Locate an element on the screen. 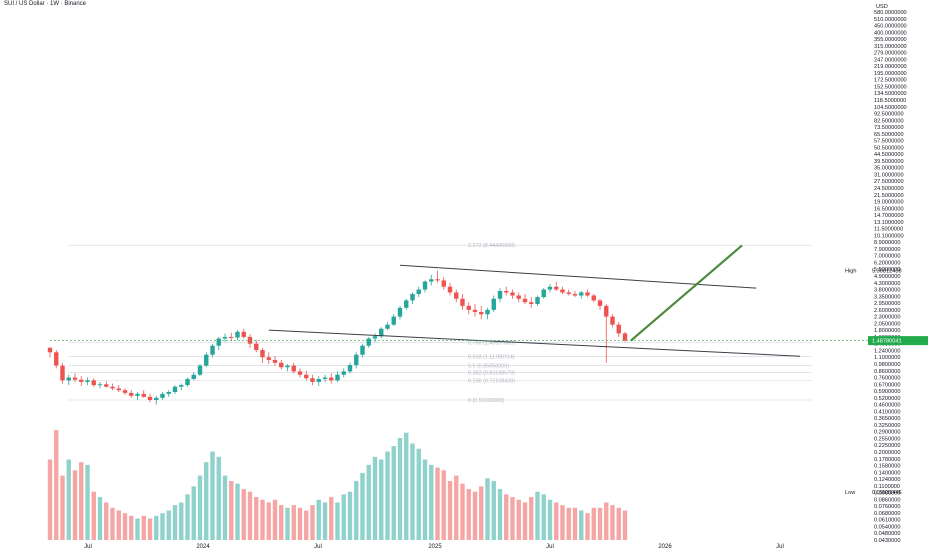  current-price-tag is located at coordinates (898, 341).